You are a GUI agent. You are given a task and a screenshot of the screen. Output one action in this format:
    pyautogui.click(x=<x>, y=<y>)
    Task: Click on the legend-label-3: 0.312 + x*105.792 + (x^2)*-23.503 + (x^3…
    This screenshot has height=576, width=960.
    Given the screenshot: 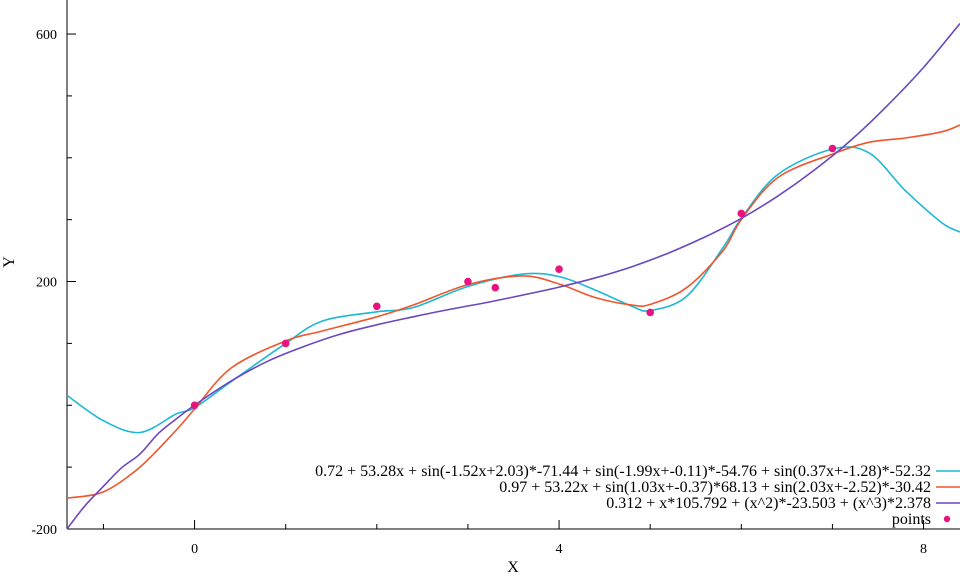 What is the action you would take?
    pyautogui.click(x=768, y=503)
    